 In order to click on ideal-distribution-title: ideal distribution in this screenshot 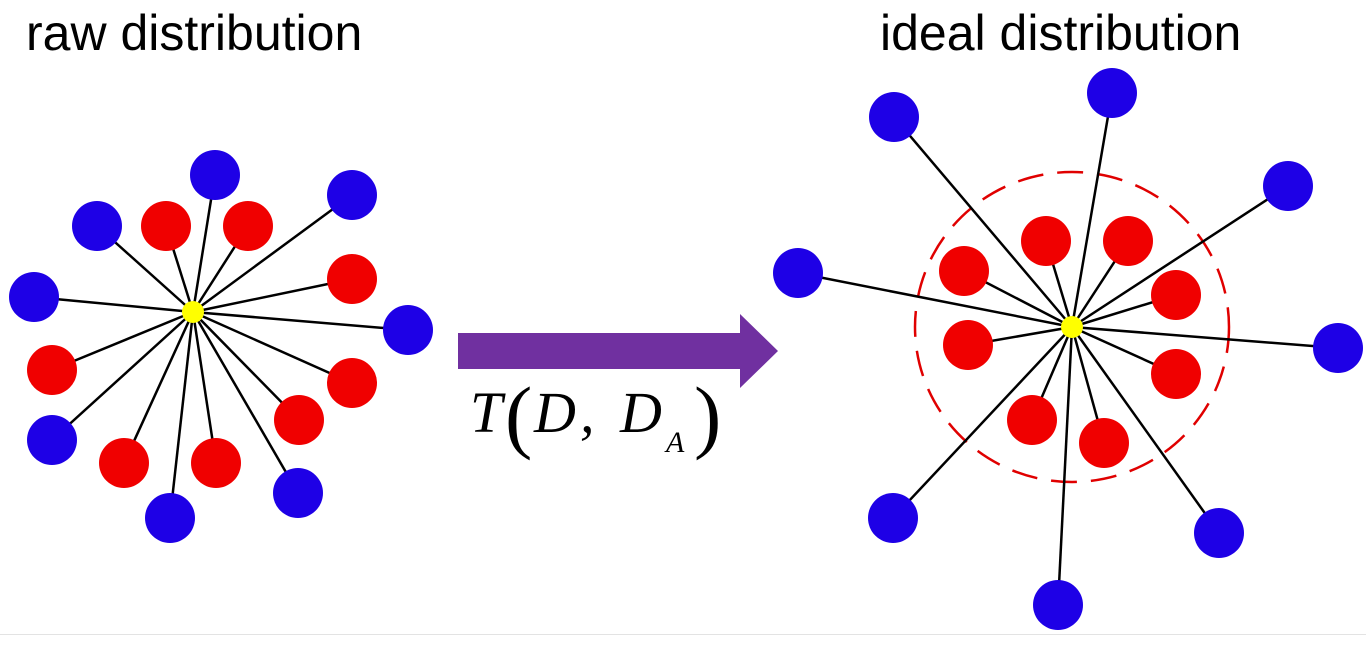, I will do `click(1060, 33)`.